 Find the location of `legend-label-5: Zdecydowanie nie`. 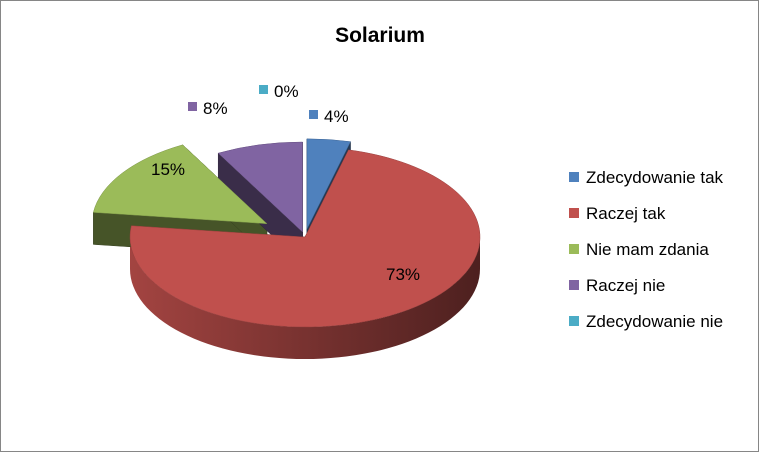

legend-label-5: Zdecydowanie nie is located at coordinates (654, 321).